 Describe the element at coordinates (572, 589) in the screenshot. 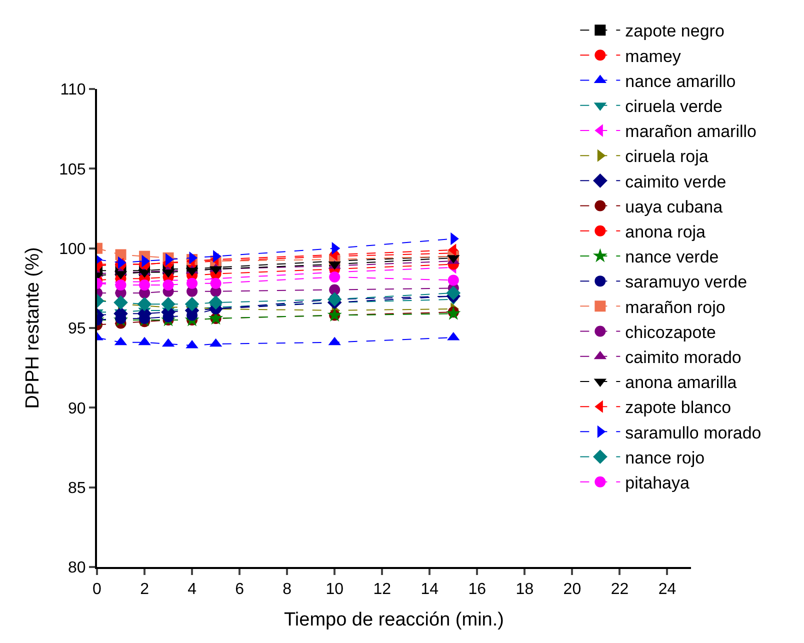

I see `x-tick-label: 20` at that location.